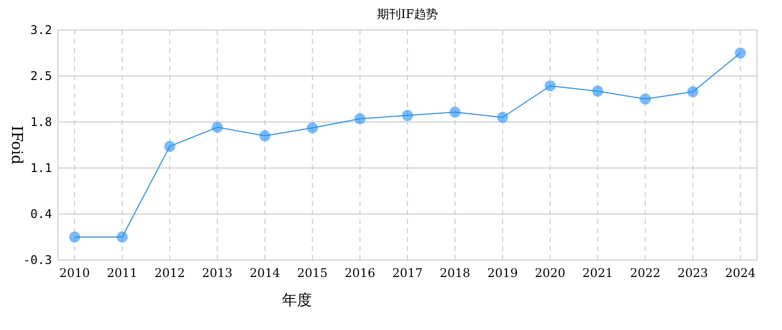  I want to click on y-tick-label: 3.2, so click(41, 30).